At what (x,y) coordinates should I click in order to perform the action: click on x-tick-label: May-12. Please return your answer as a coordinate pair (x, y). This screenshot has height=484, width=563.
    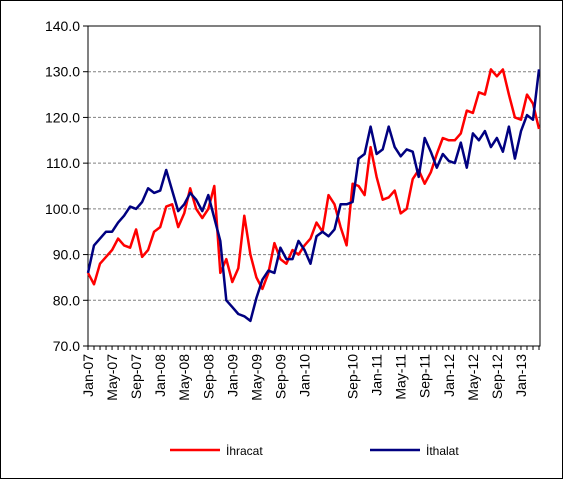
    Looking at the image, I should click on (473, 377).